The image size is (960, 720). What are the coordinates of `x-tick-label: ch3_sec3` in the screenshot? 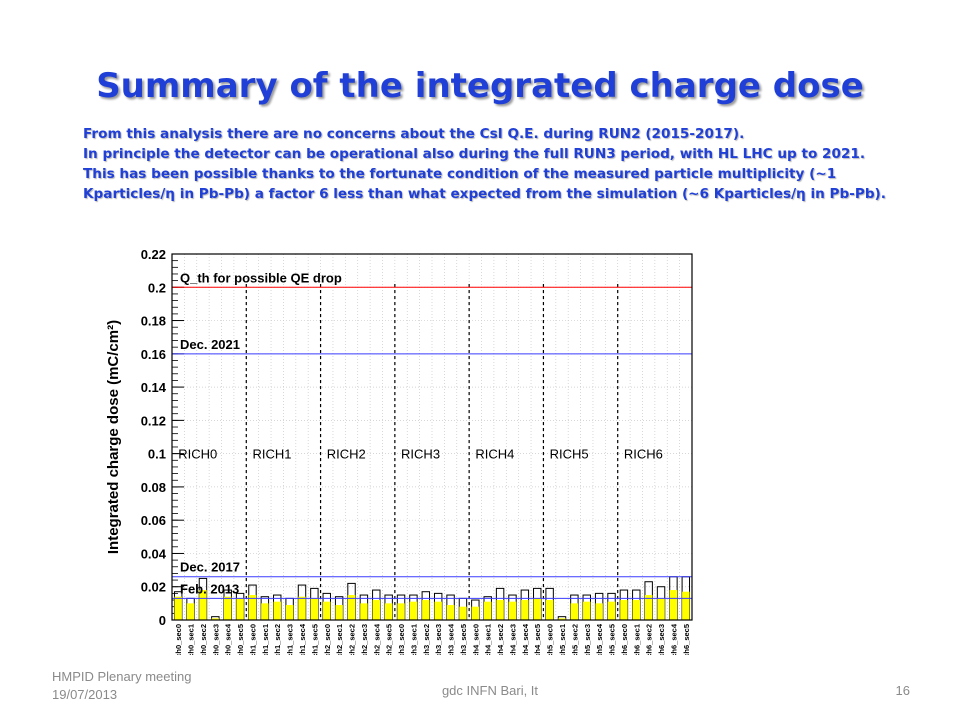 It's located at (438, 639).